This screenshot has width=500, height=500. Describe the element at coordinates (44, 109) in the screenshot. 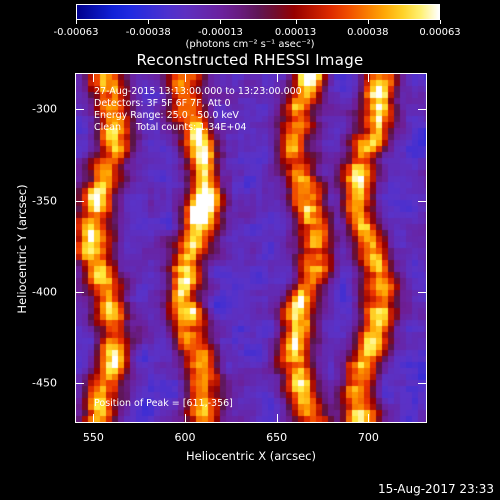

I see `y-tick-label: -300` at that location.